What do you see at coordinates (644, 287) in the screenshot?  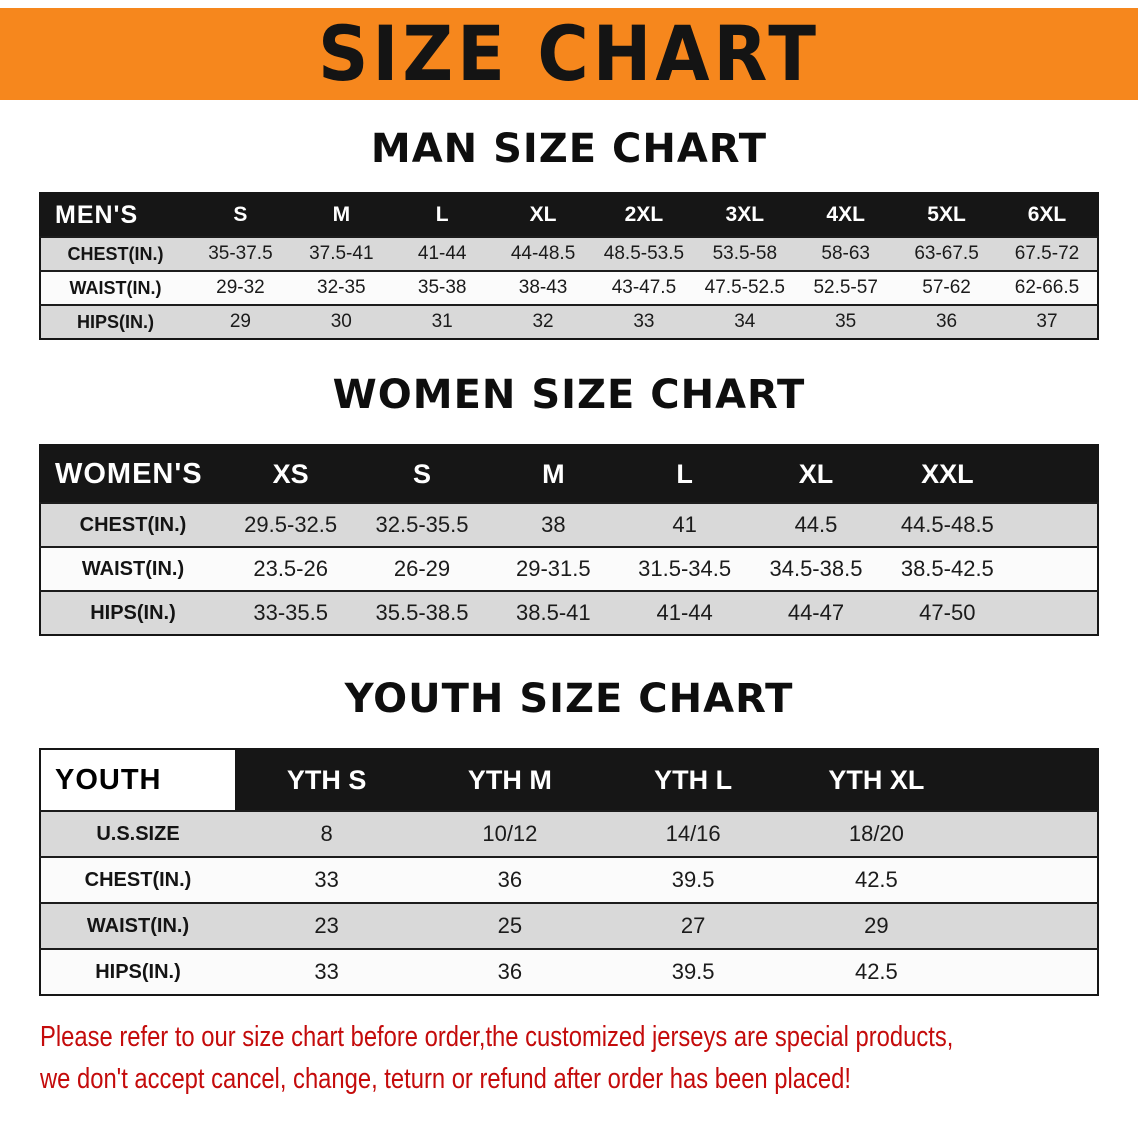 I see `size-value-cell: 43-47.5` at bounding box center [644, 287].